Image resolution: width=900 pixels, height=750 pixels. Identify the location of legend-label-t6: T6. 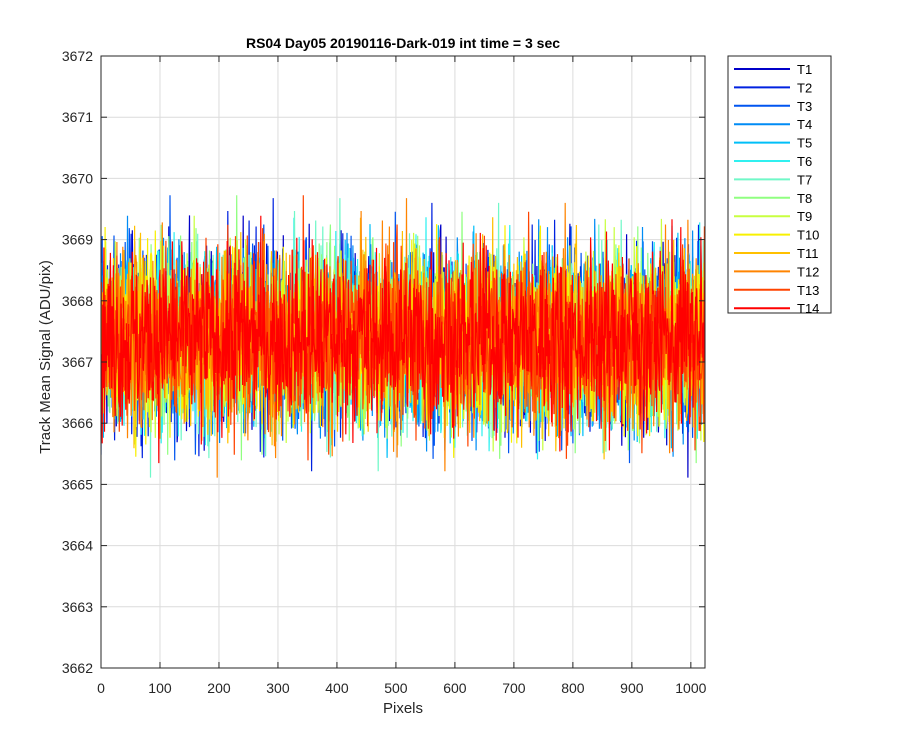
(804, 161).